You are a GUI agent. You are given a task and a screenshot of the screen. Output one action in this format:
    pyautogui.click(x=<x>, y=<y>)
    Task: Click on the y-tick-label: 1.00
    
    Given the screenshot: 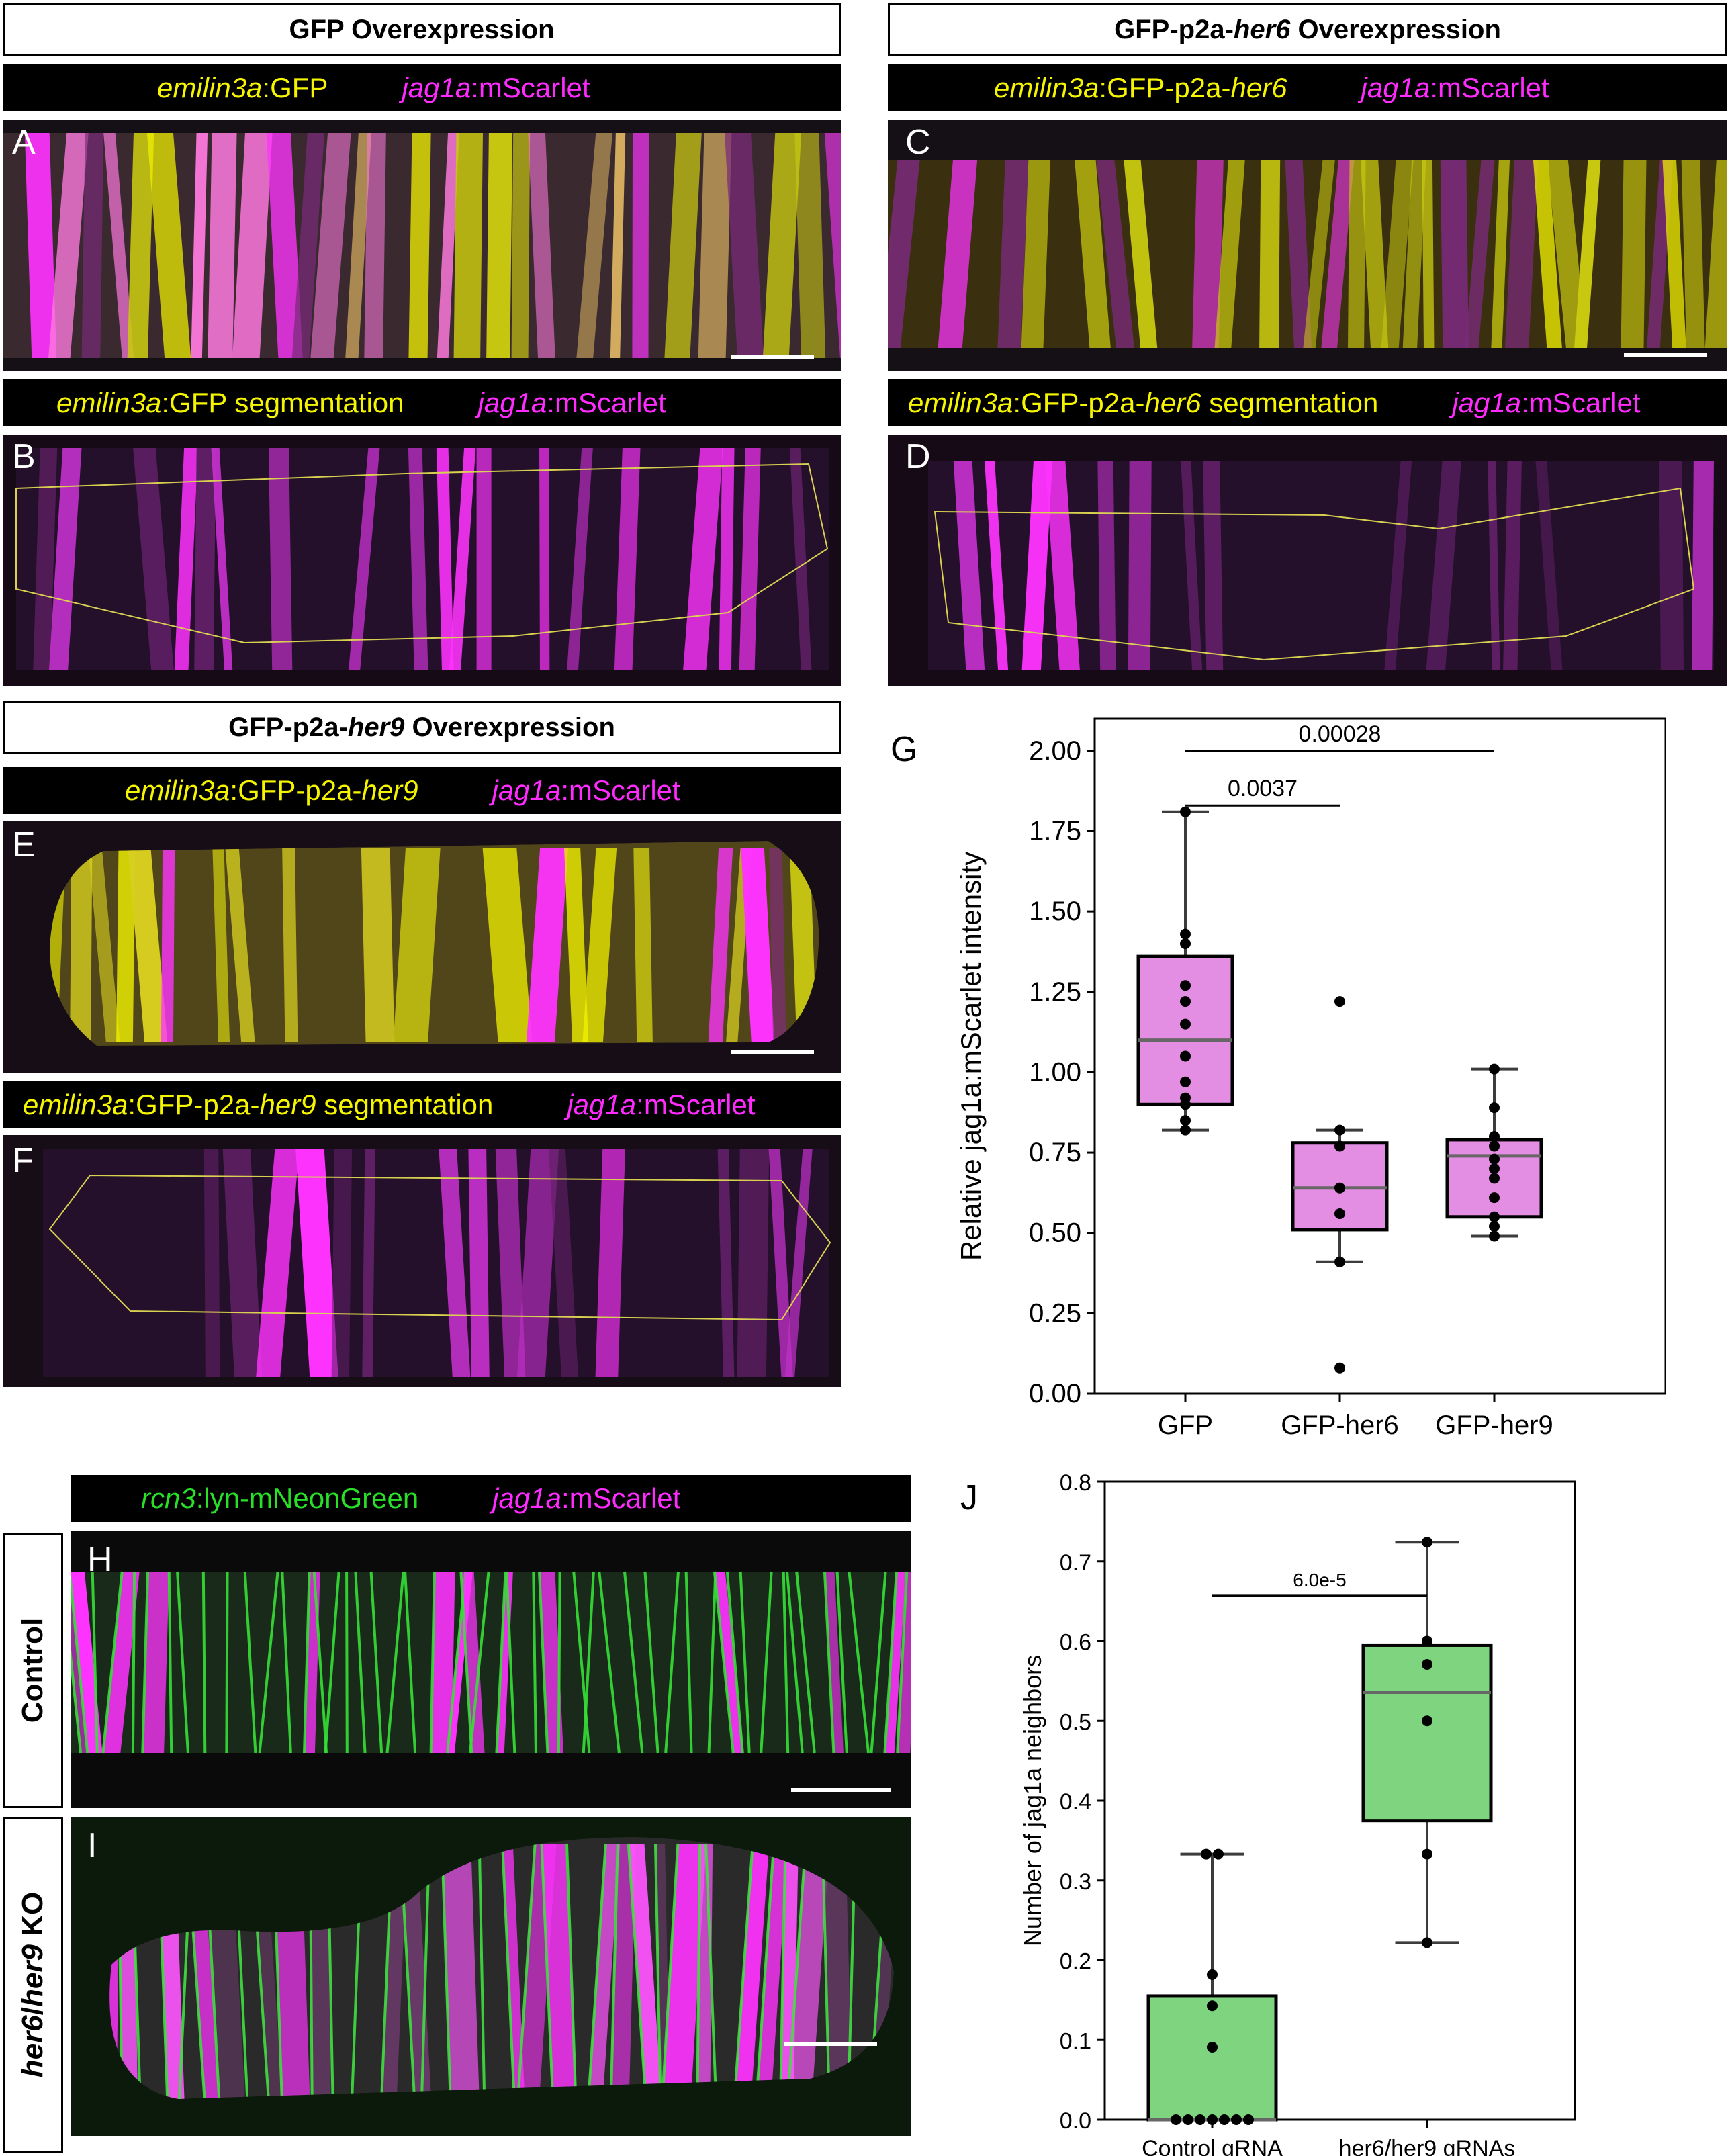 What is the action you would take?
    pyautogui.click(x=1055, y=1072)
    